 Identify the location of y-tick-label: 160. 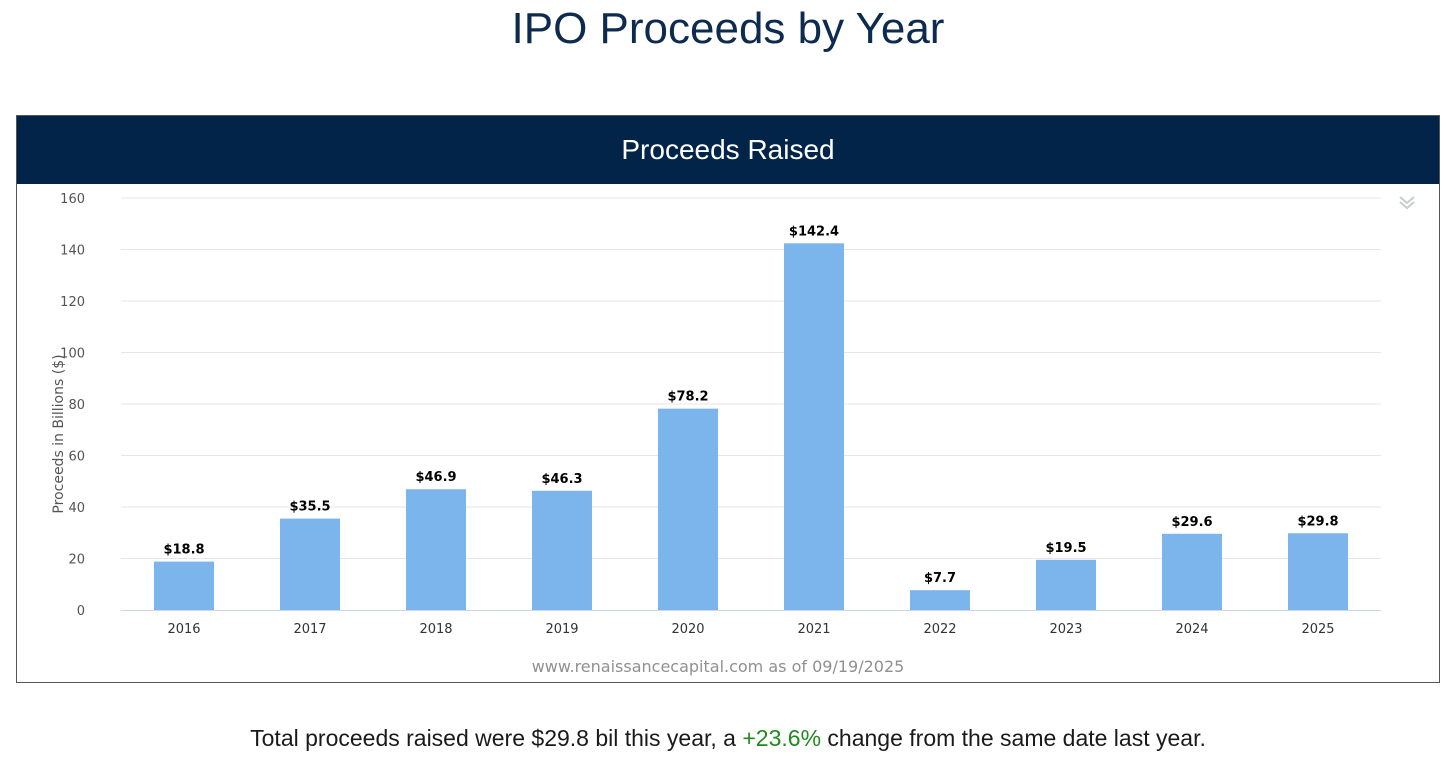
(72, 199).